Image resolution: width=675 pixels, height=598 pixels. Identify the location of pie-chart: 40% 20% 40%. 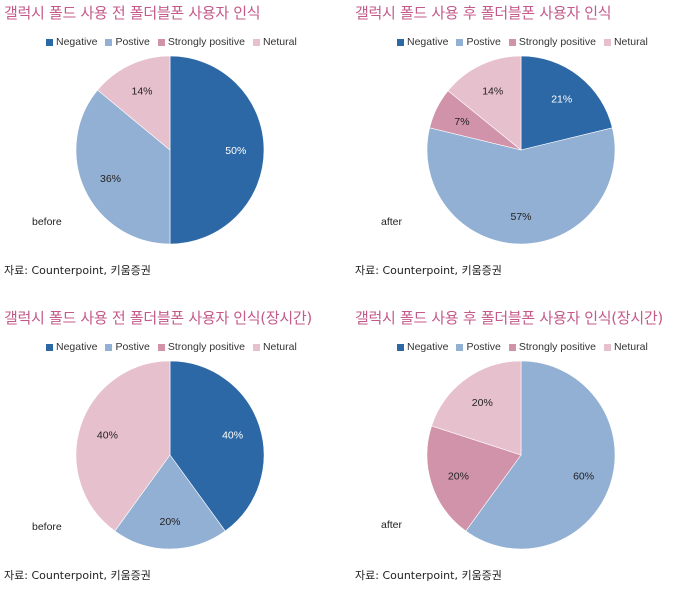
(170, 455).